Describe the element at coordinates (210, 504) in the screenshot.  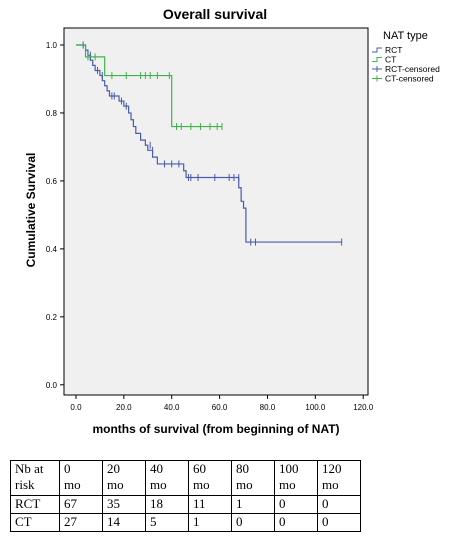
I see `risk-cell: 11` at that location.